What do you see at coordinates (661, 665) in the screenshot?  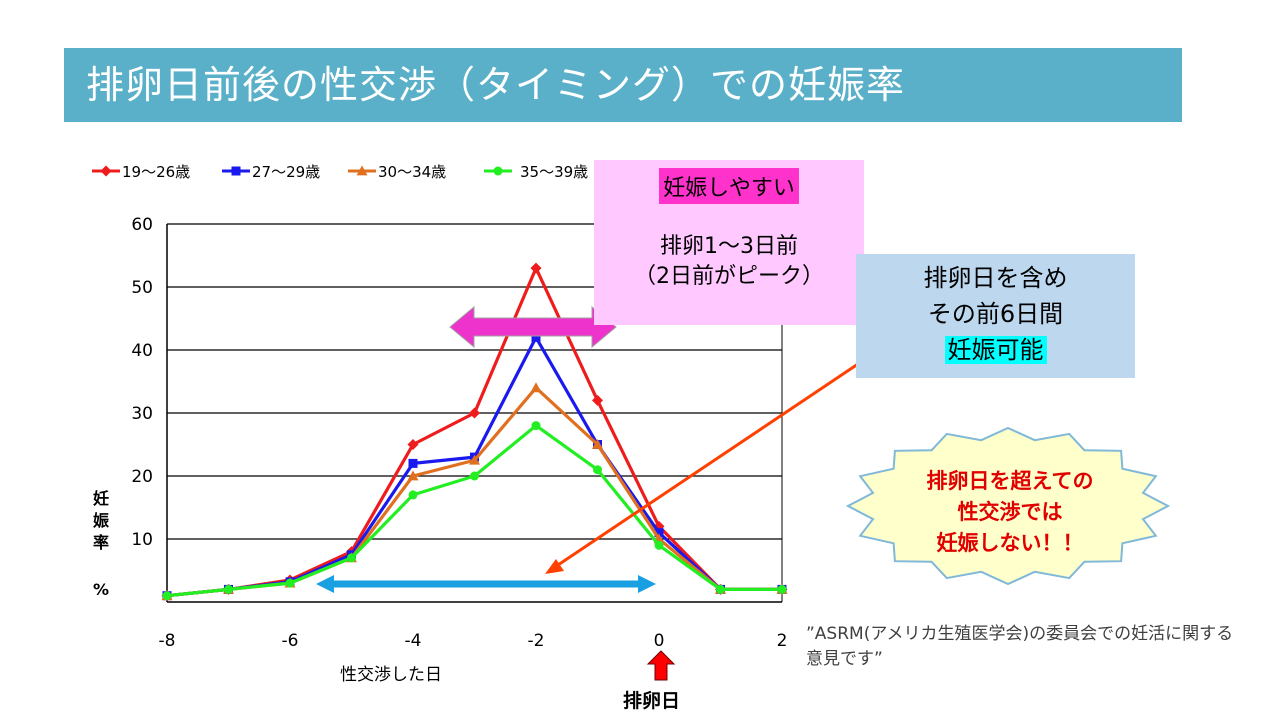 I see `ovulation-arrow-icon` at bounding box center [661, 665].